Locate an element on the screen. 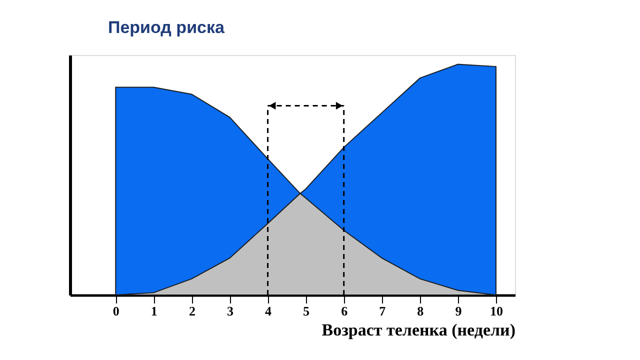  x-tick-label: 10 is located at coordinates (496, 311).